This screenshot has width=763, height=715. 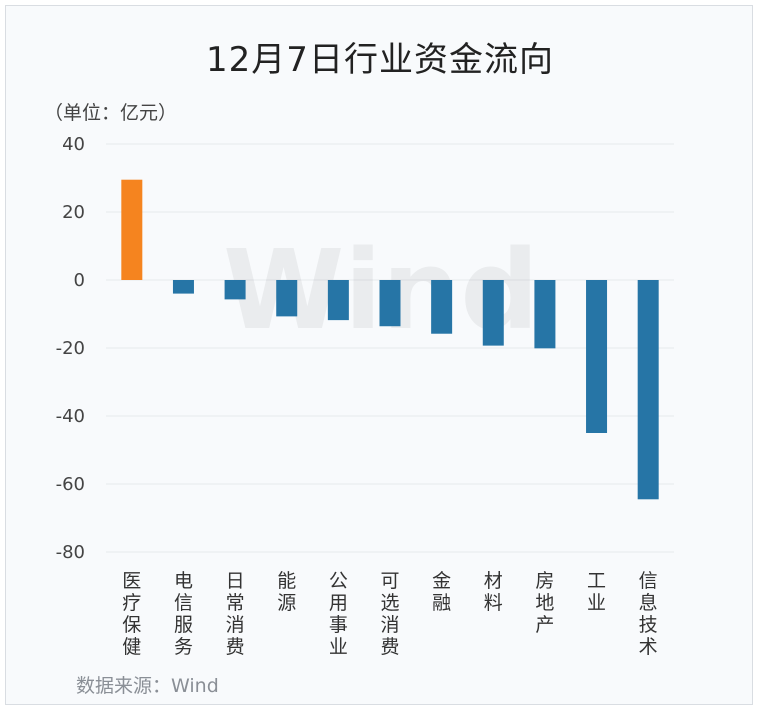 I want to click on y-tick-label: 20, so click(x=73, y=212).